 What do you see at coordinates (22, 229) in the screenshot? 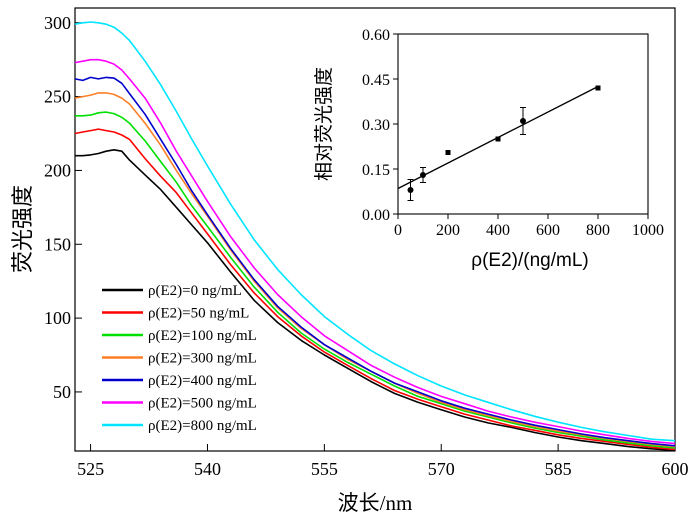
I see `main-y-axis-label: 荧光强度` at bounding box center [22, 229].